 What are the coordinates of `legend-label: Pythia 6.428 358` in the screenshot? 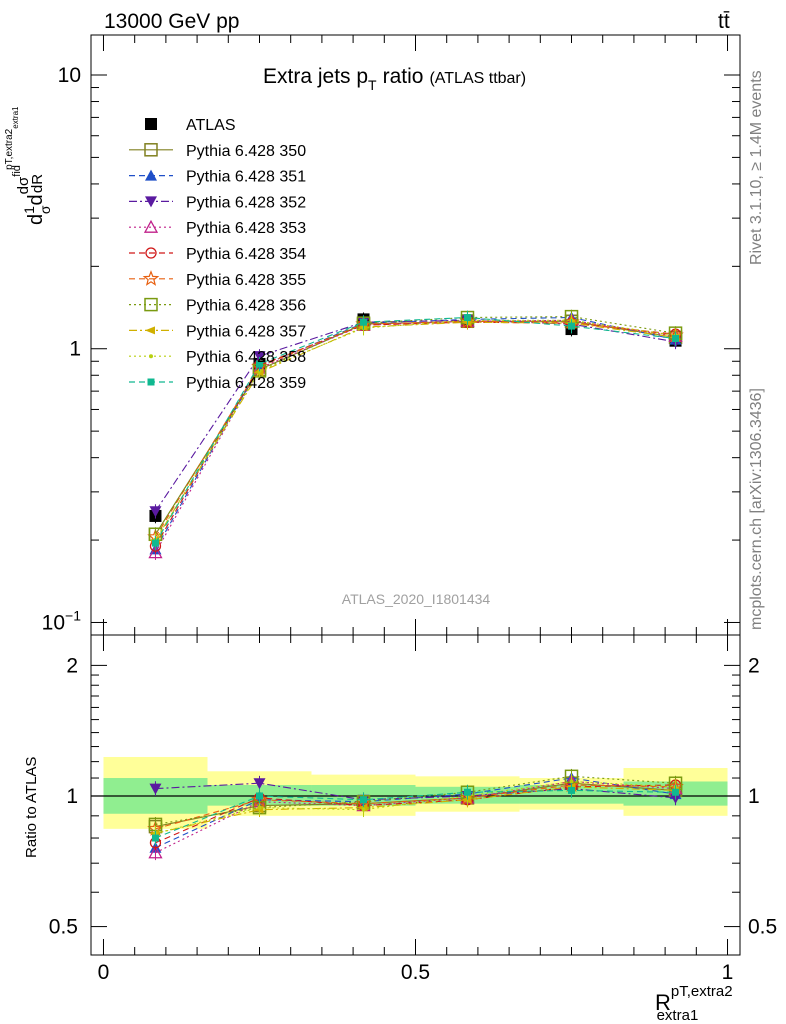 It's located at (246, 357).